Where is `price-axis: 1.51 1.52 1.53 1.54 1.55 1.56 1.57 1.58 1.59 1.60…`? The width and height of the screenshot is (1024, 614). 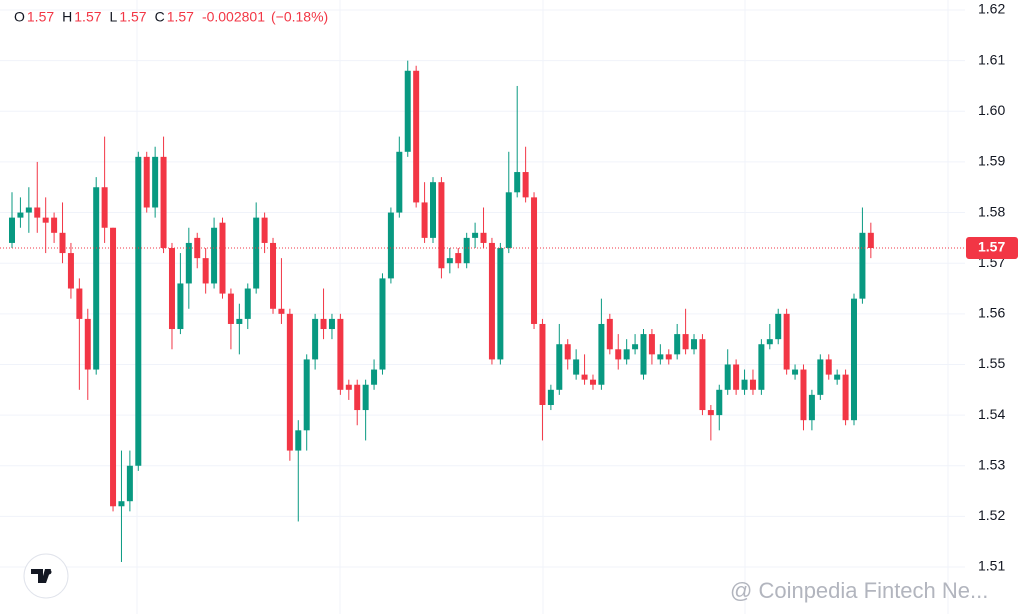
price-axis: 1.51 1.52 1.53 1.54 1.55 1.56 1.57 1.58 1.59 1.60… is located at coordinates (992, 287).